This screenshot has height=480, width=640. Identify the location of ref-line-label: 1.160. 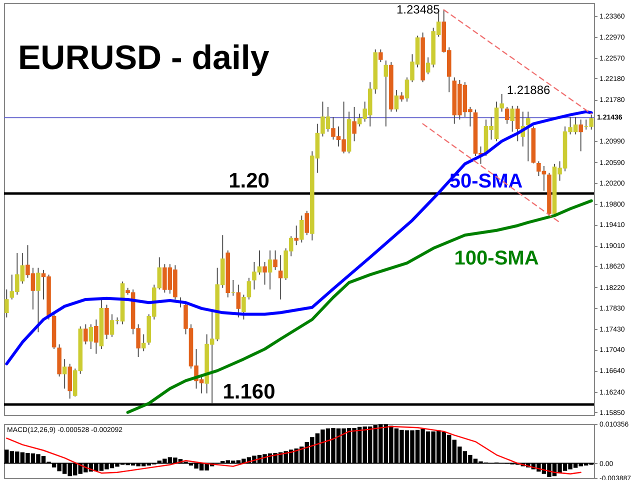
(249, 392).